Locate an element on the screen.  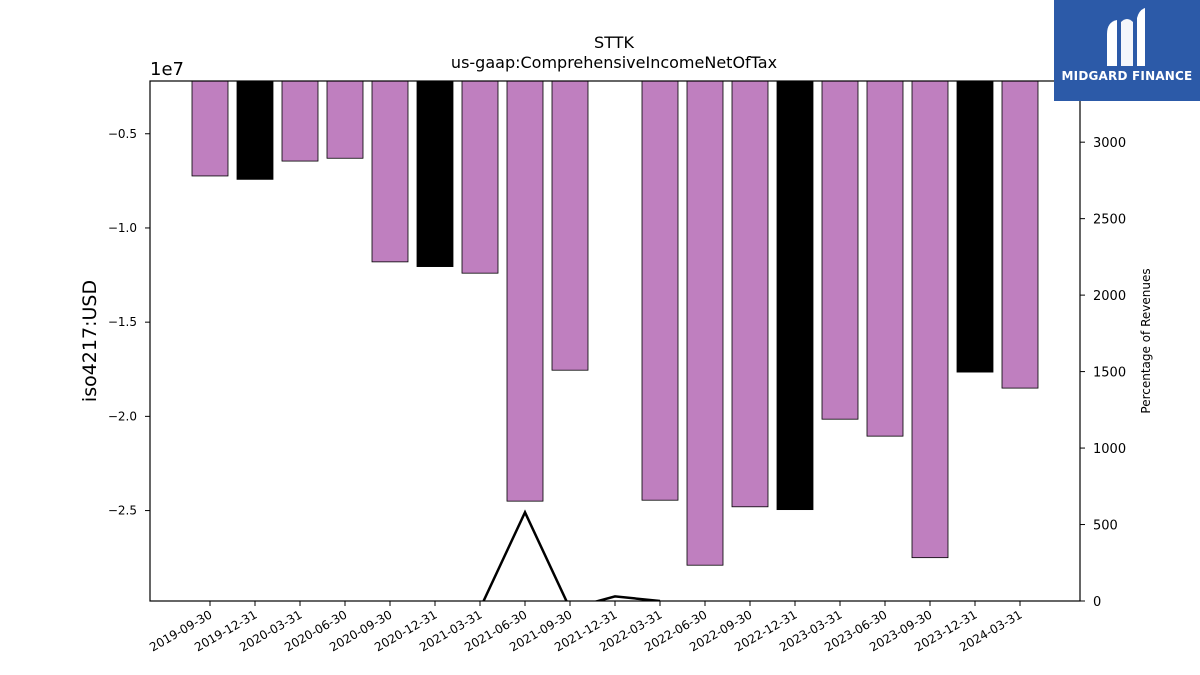
y2-tick-label: 0 is located at coordinates (1097, 602).